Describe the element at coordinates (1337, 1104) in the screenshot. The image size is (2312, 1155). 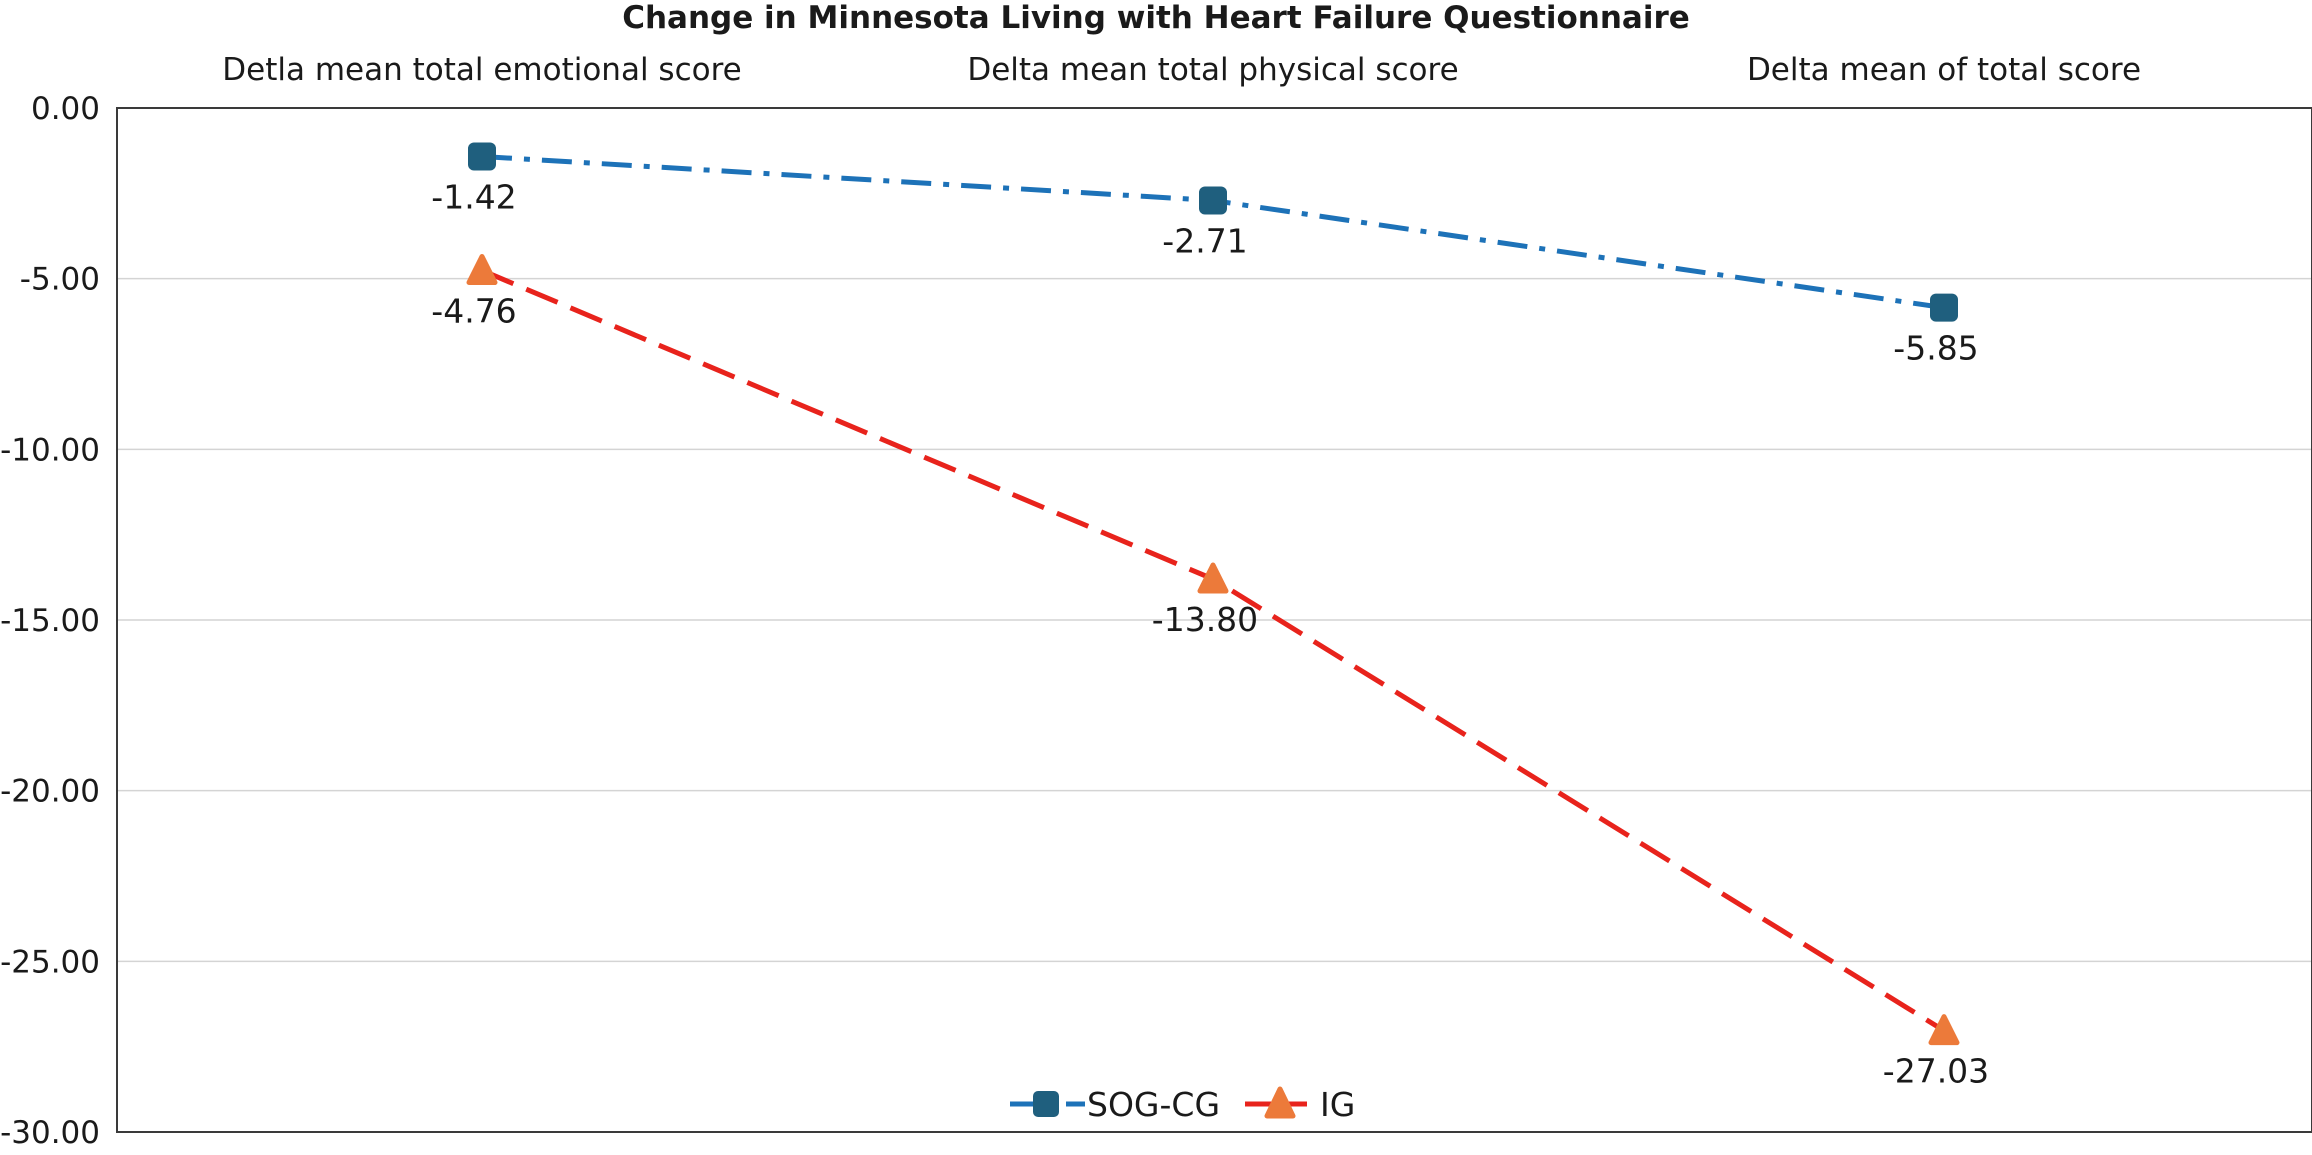
I see `legend-label-ig: IG` at that location.